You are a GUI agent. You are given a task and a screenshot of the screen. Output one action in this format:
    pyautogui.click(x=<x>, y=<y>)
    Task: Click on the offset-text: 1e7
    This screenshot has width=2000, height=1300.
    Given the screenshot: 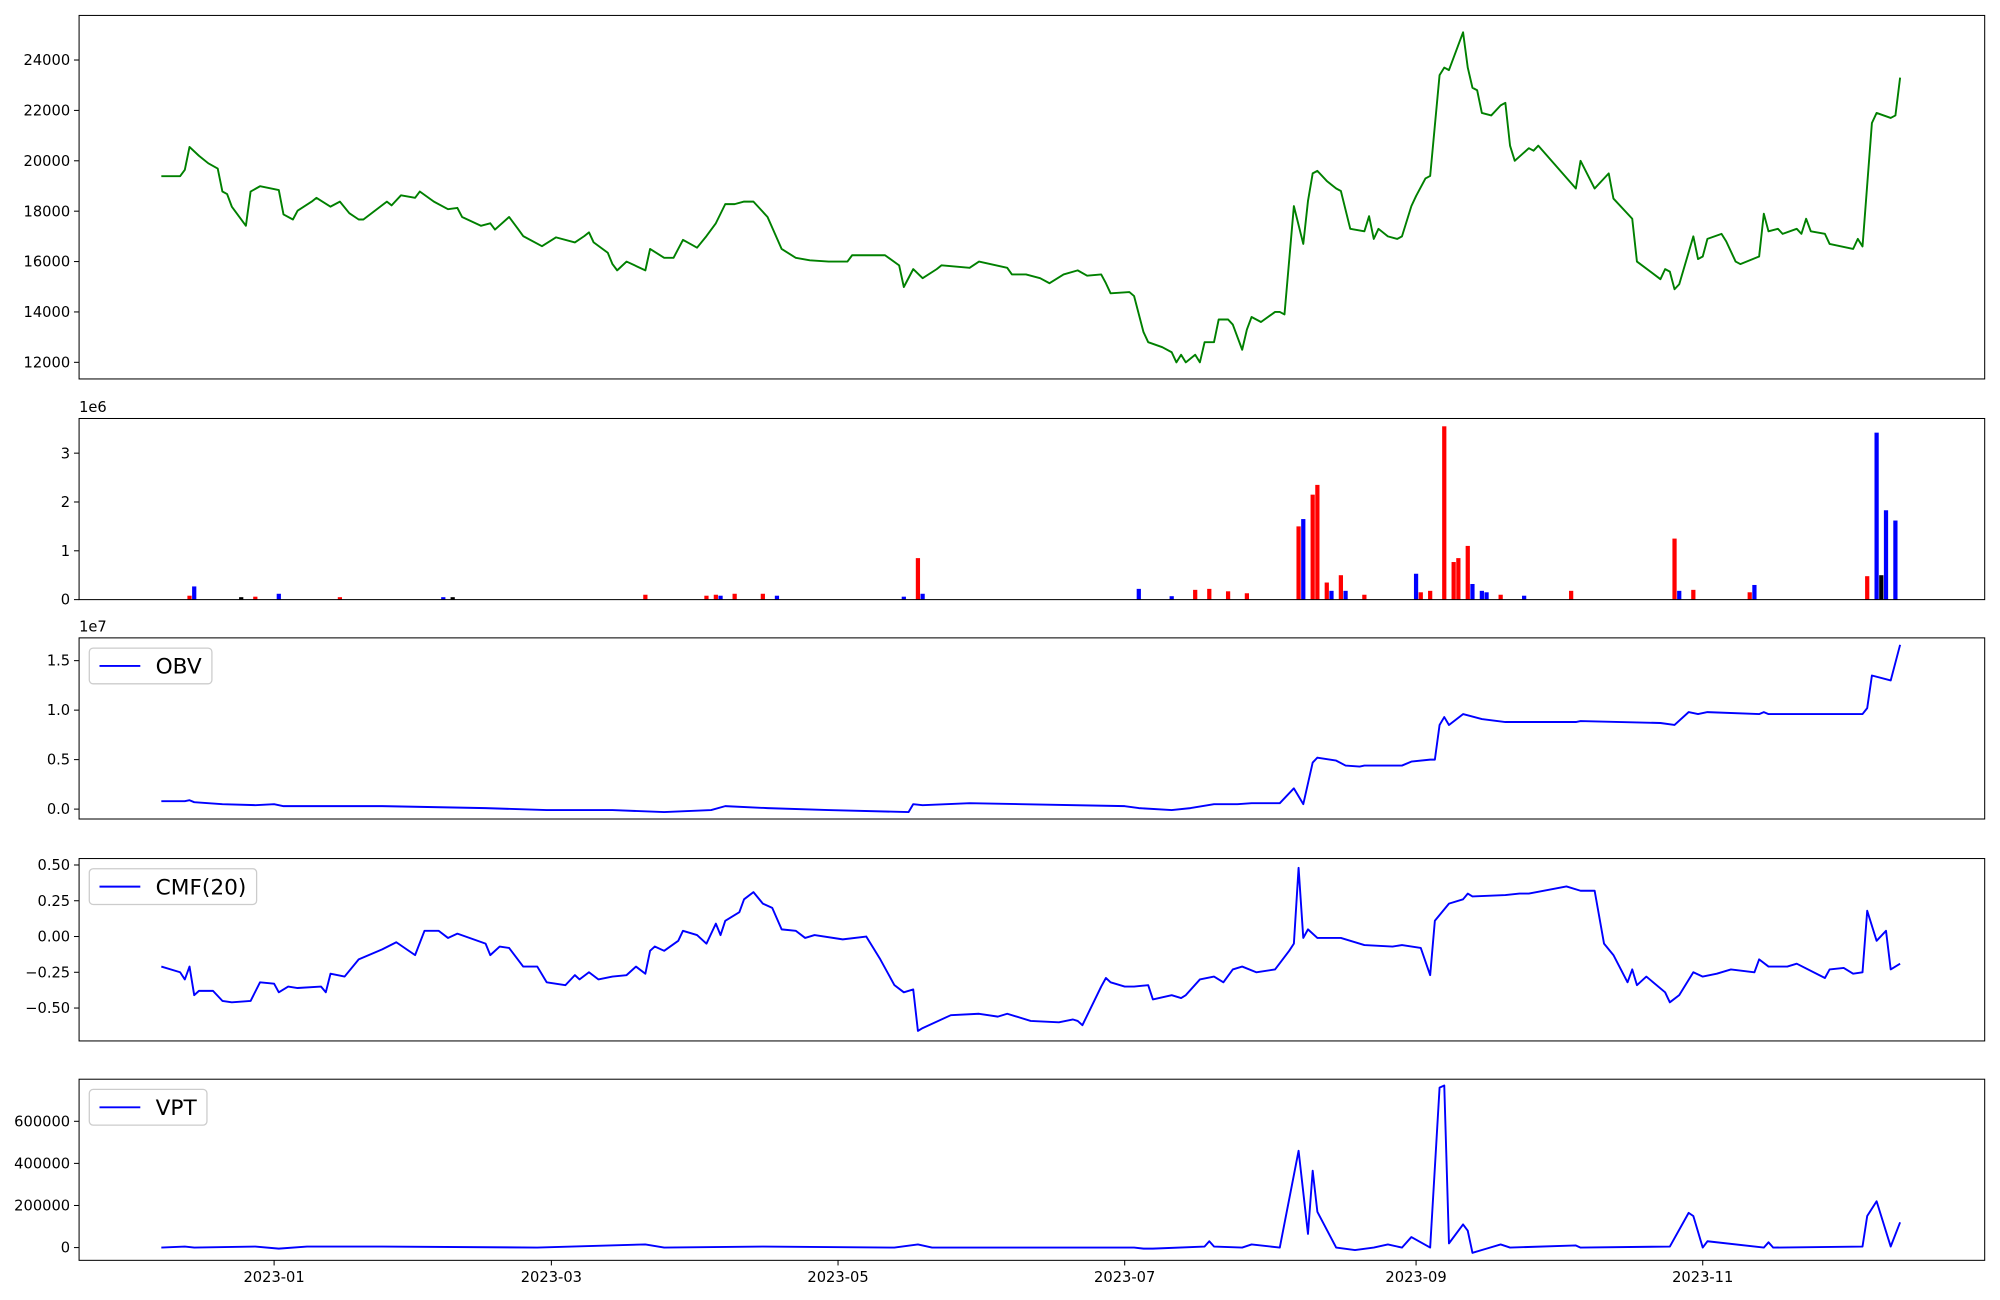 What is the action you would take?
    pyautogui.click(x=93, y=627)
    